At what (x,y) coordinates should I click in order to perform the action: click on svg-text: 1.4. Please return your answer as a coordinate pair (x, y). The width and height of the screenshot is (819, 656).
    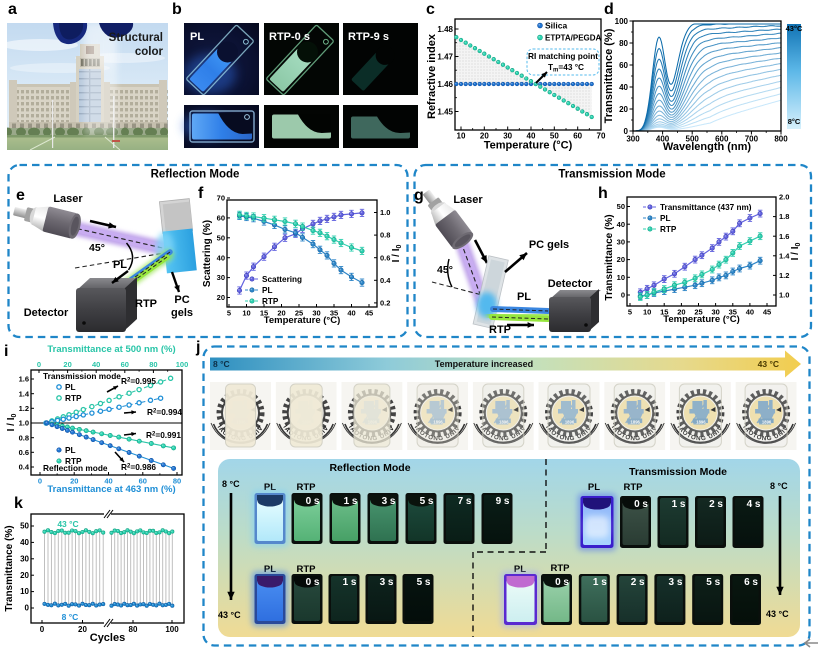
    Looking at the image, I should click on (24, 393).